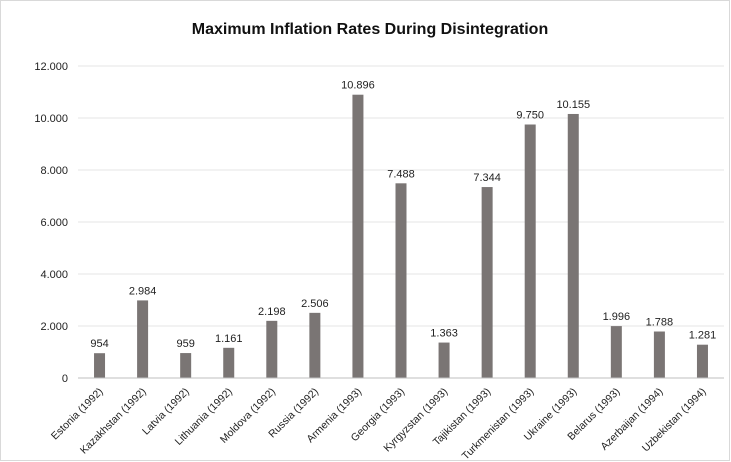 Image resolution: width=731 pixels, height=462 pixels. Describe the element at coordinates (660, 323) in the screenshot. I see `data-label: 1.788` at that location.